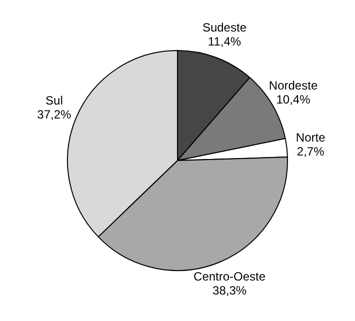 The width and height of the screenshot is (355, 321). I want to click on slice-label: Sudeste, so click(224, 27).